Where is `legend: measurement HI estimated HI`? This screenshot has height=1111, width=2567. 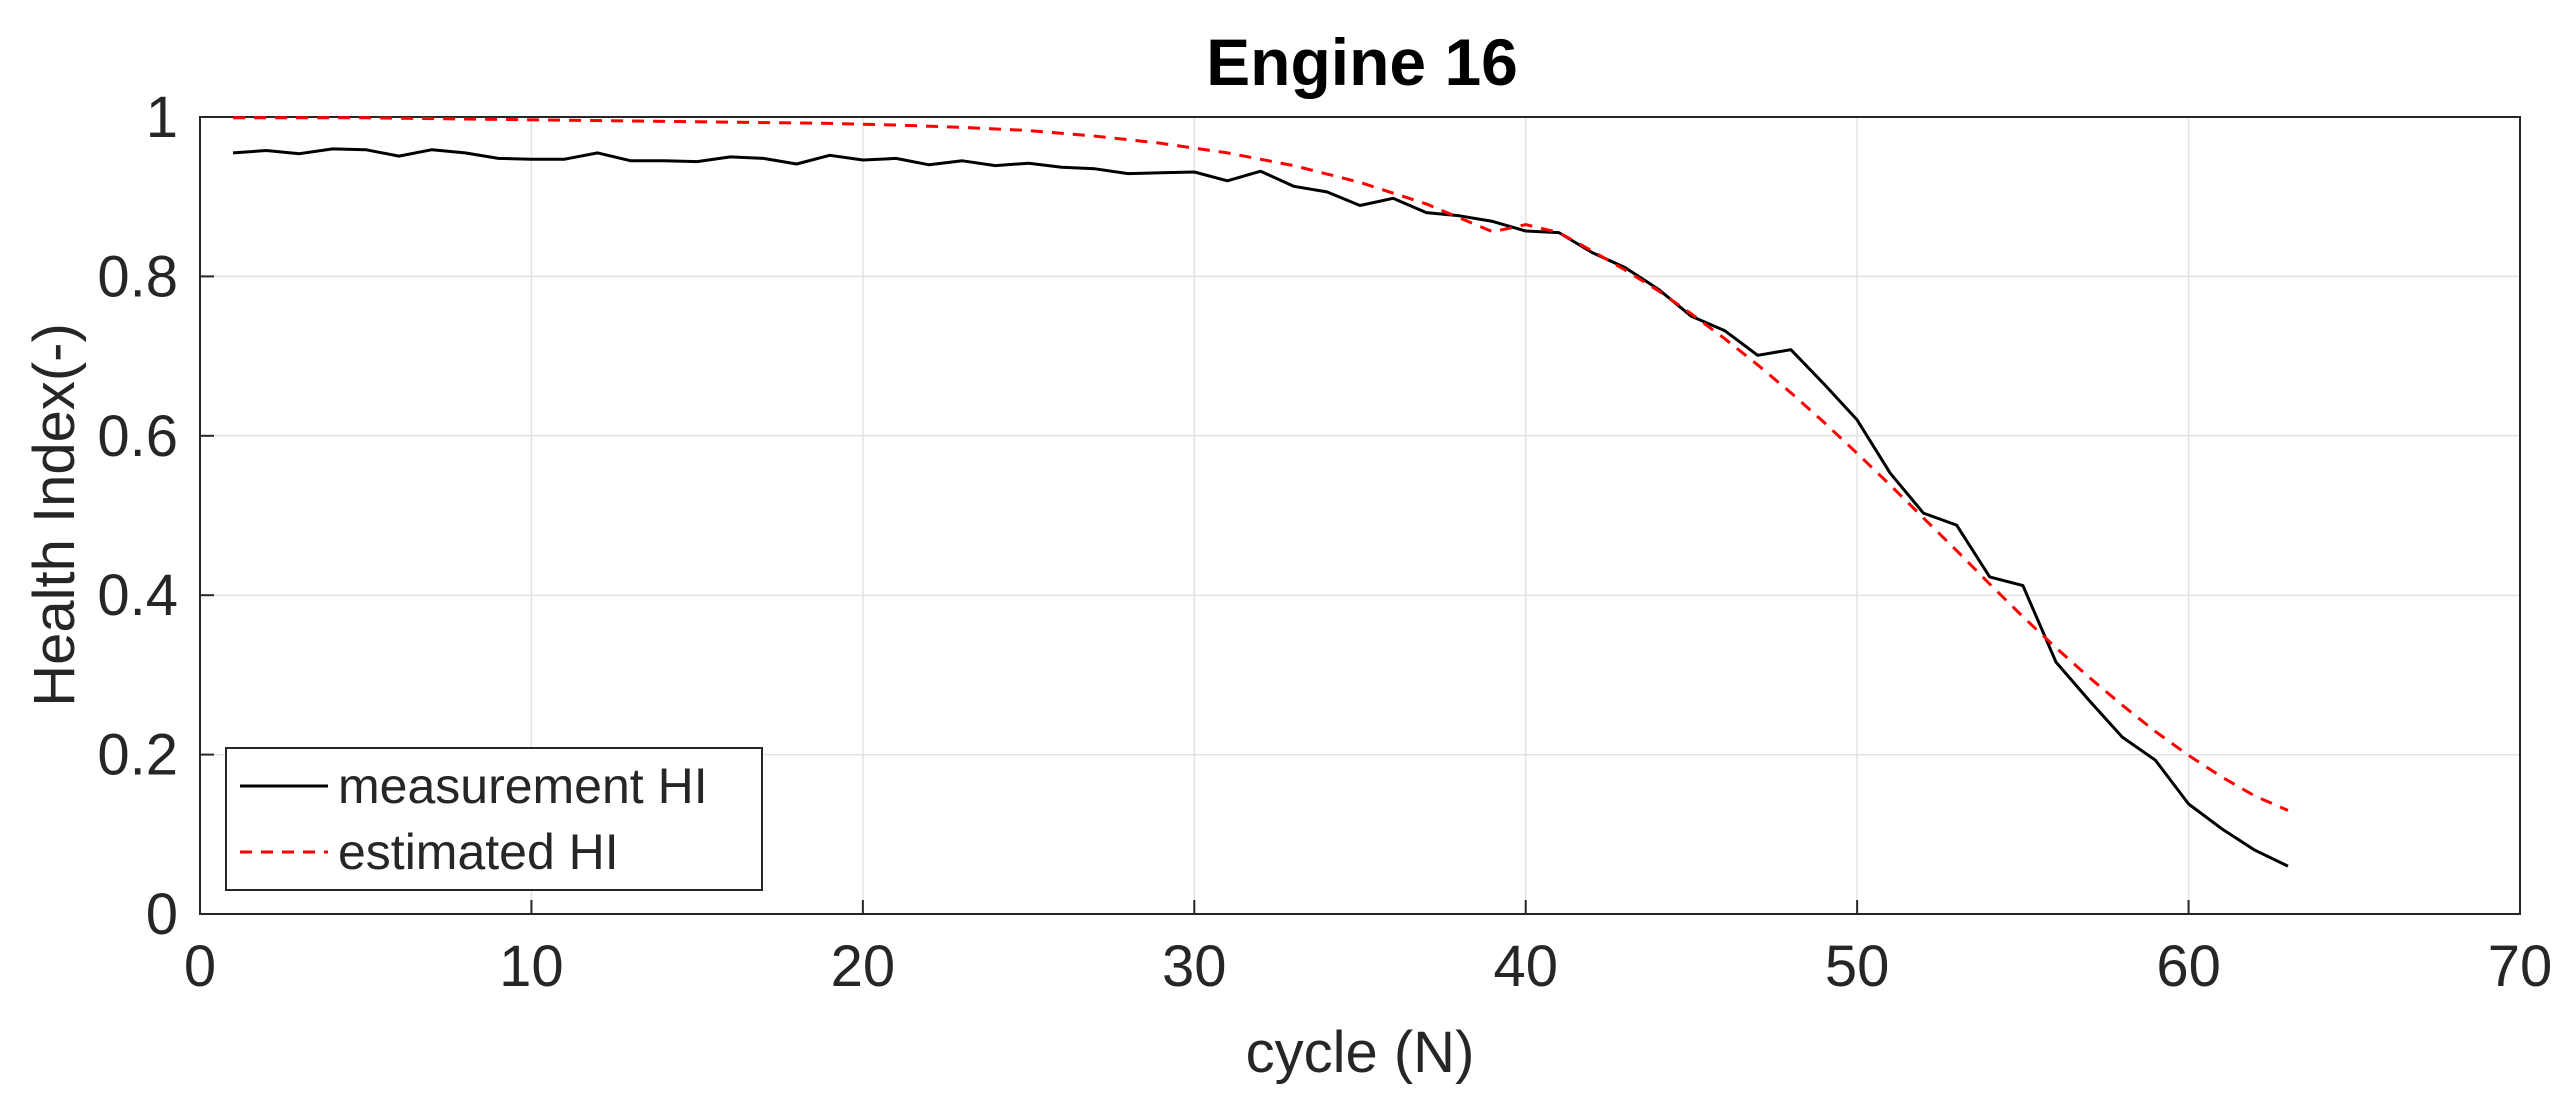 legend: measurement HI estimated HI is located at coordinates (494, 819).